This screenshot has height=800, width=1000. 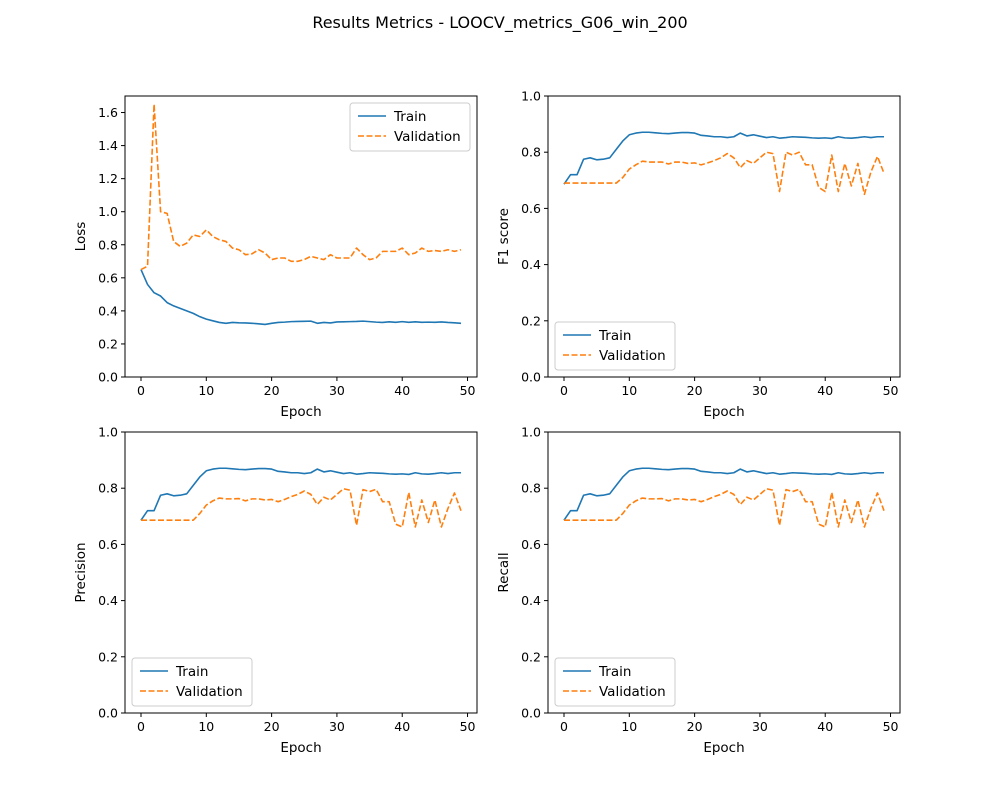 What do you see at coordinates (108, 145) in the screenshot?
I see `y-tick-label: 1.4` at bounding box center [108, 145].